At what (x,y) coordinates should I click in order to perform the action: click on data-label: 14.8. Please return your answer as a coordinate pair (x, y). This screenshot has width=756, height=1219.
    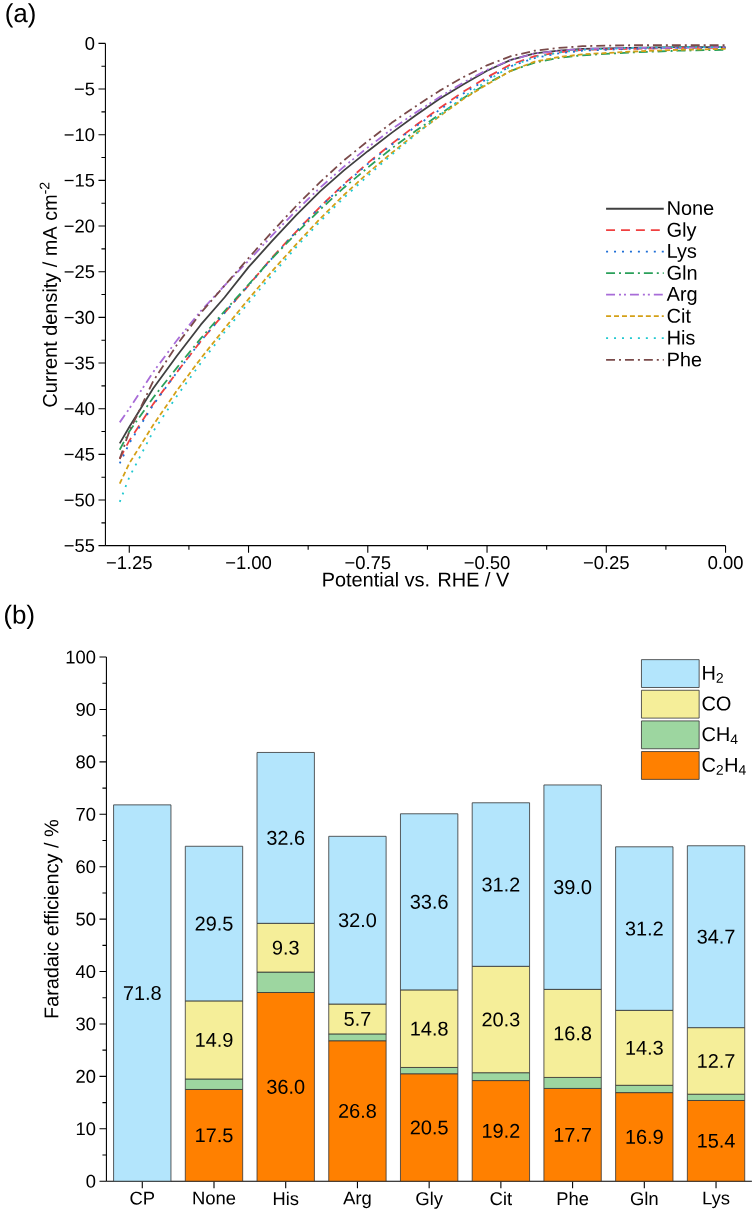
    Looking at the image, I should click on (429, 1028).